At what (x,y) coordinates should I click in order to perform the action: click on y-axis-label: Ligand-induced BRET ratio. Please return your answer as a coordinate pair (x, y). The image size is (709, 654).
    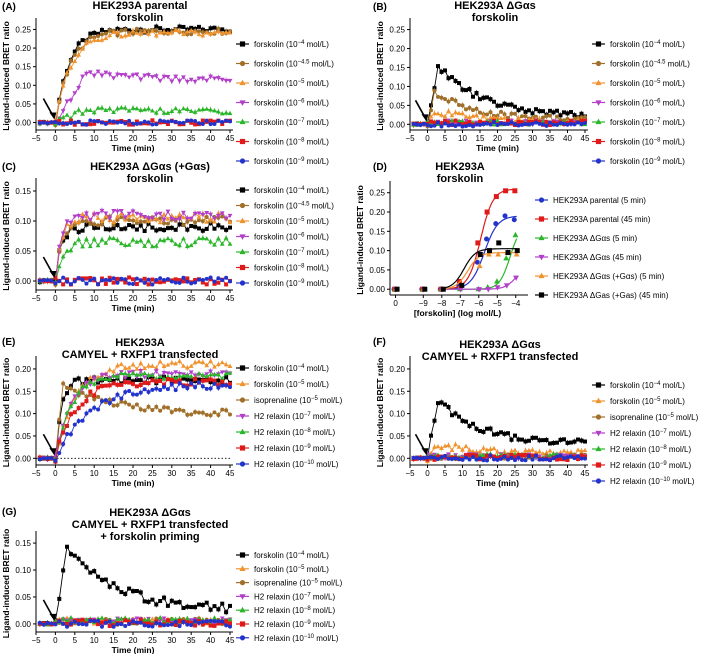
    Looking at the image, I should click on (6, 236).